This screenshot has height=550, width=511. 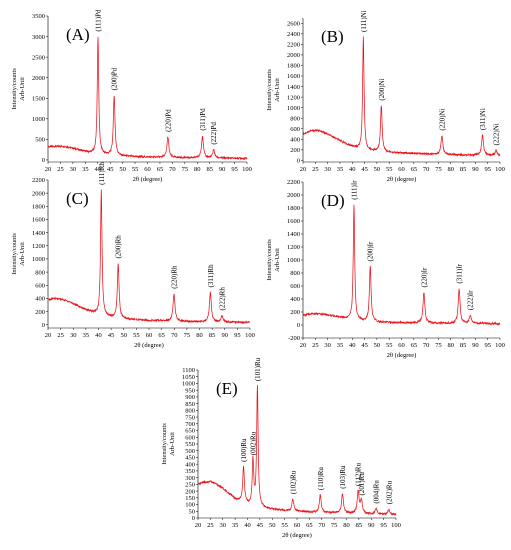 I want to click on peak-label: (200)Rh, so click(x=119, y=247).